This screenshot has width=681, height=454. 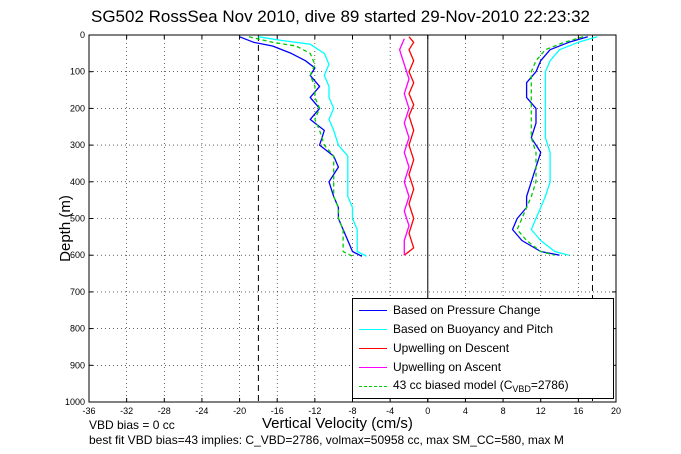 What do you see at coordinates (132, 425) in the screenshot?
I see `vbd-bias-note: VBD bias = 0 cc` at bounding box center [132, 425].